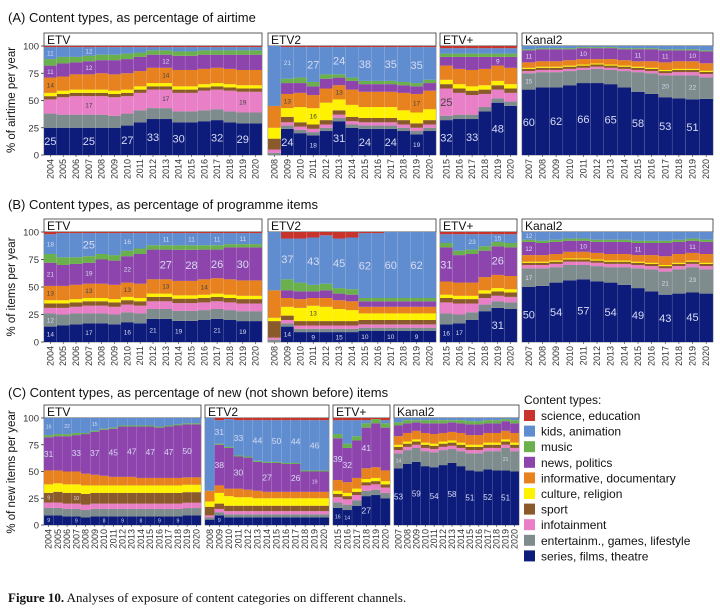  What do you see at coordinates (595, 556) in the screenshot?
I see `legend-item-label: series, films, theatre` at bounding box center [595, 556].